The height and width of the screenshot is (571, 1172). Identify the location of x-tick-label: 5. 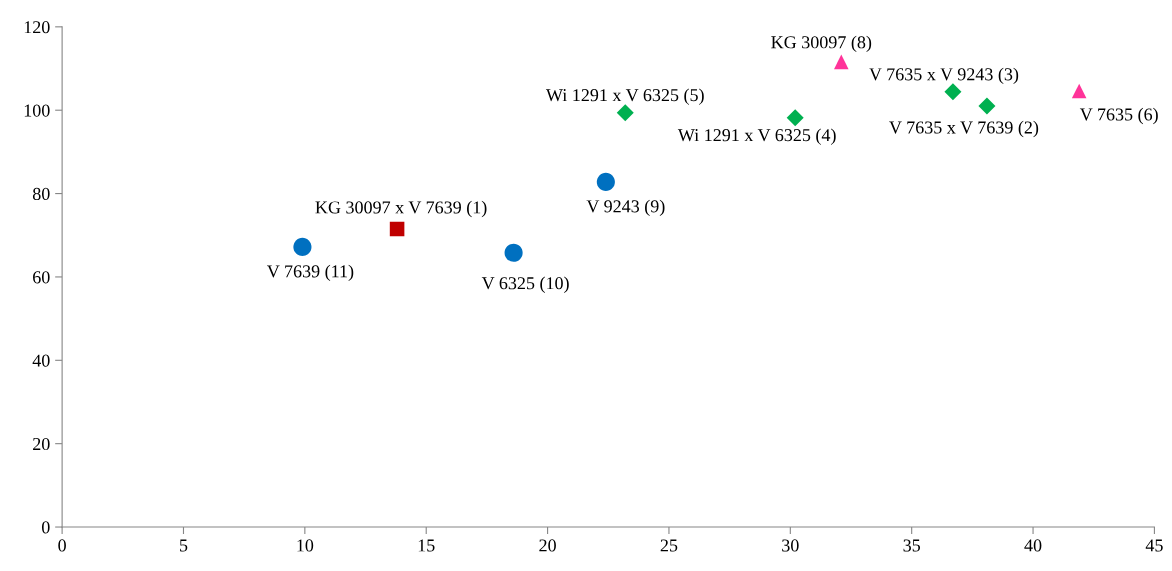
(184, 545).